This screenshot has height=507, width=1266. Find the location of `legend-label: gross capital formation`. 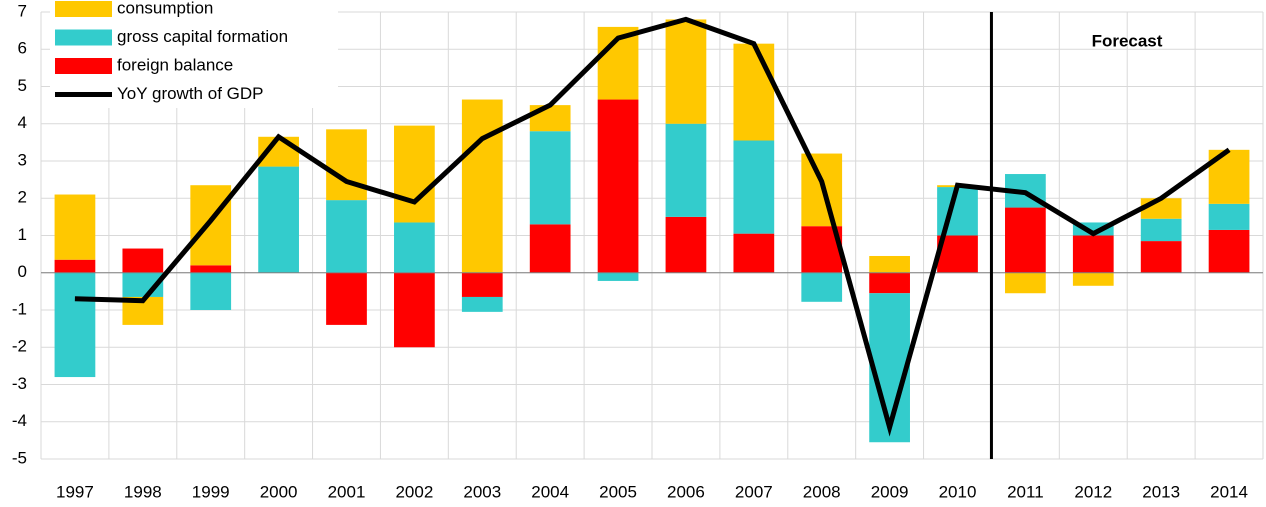

legend-label: gross capital formation is located at coordinates (202, 36).